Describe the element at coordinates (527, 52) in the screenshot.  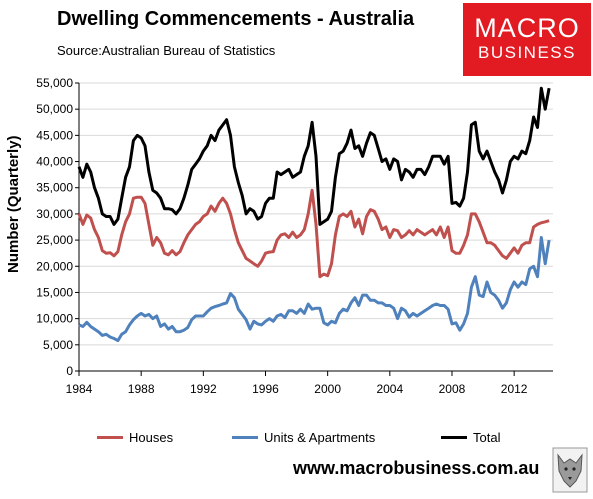
I see `logo-line-2: BUSINESS` at that location.